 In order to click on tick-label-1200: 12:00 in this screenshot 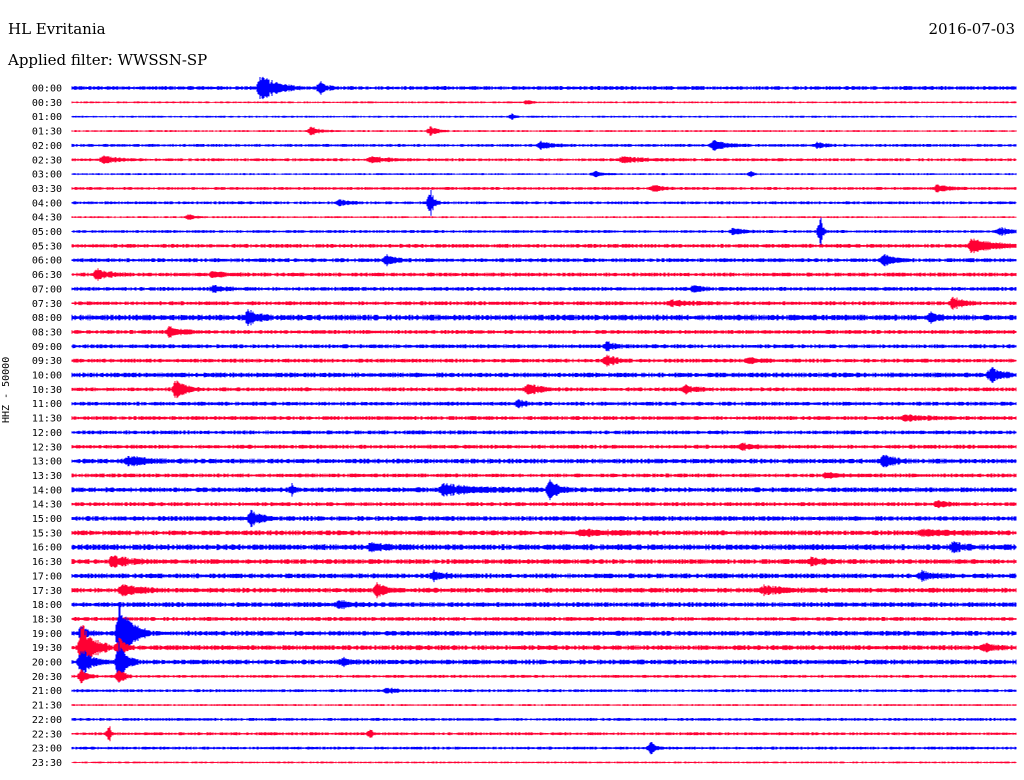, I will do `click(47, 433)`.